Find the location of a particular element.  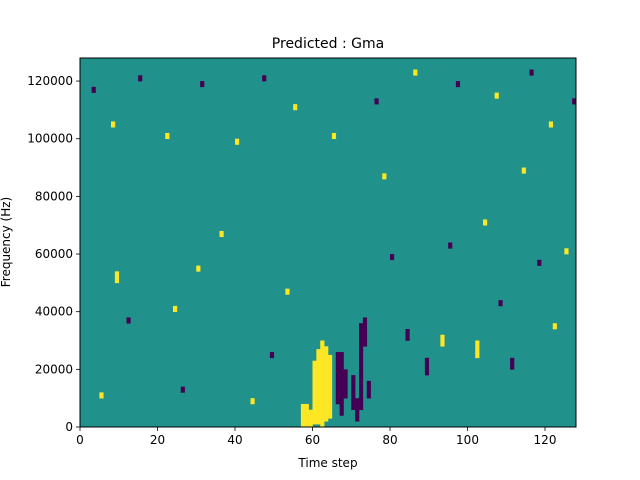

y-tick-label: 40000 is located at coordinates (54, 312).